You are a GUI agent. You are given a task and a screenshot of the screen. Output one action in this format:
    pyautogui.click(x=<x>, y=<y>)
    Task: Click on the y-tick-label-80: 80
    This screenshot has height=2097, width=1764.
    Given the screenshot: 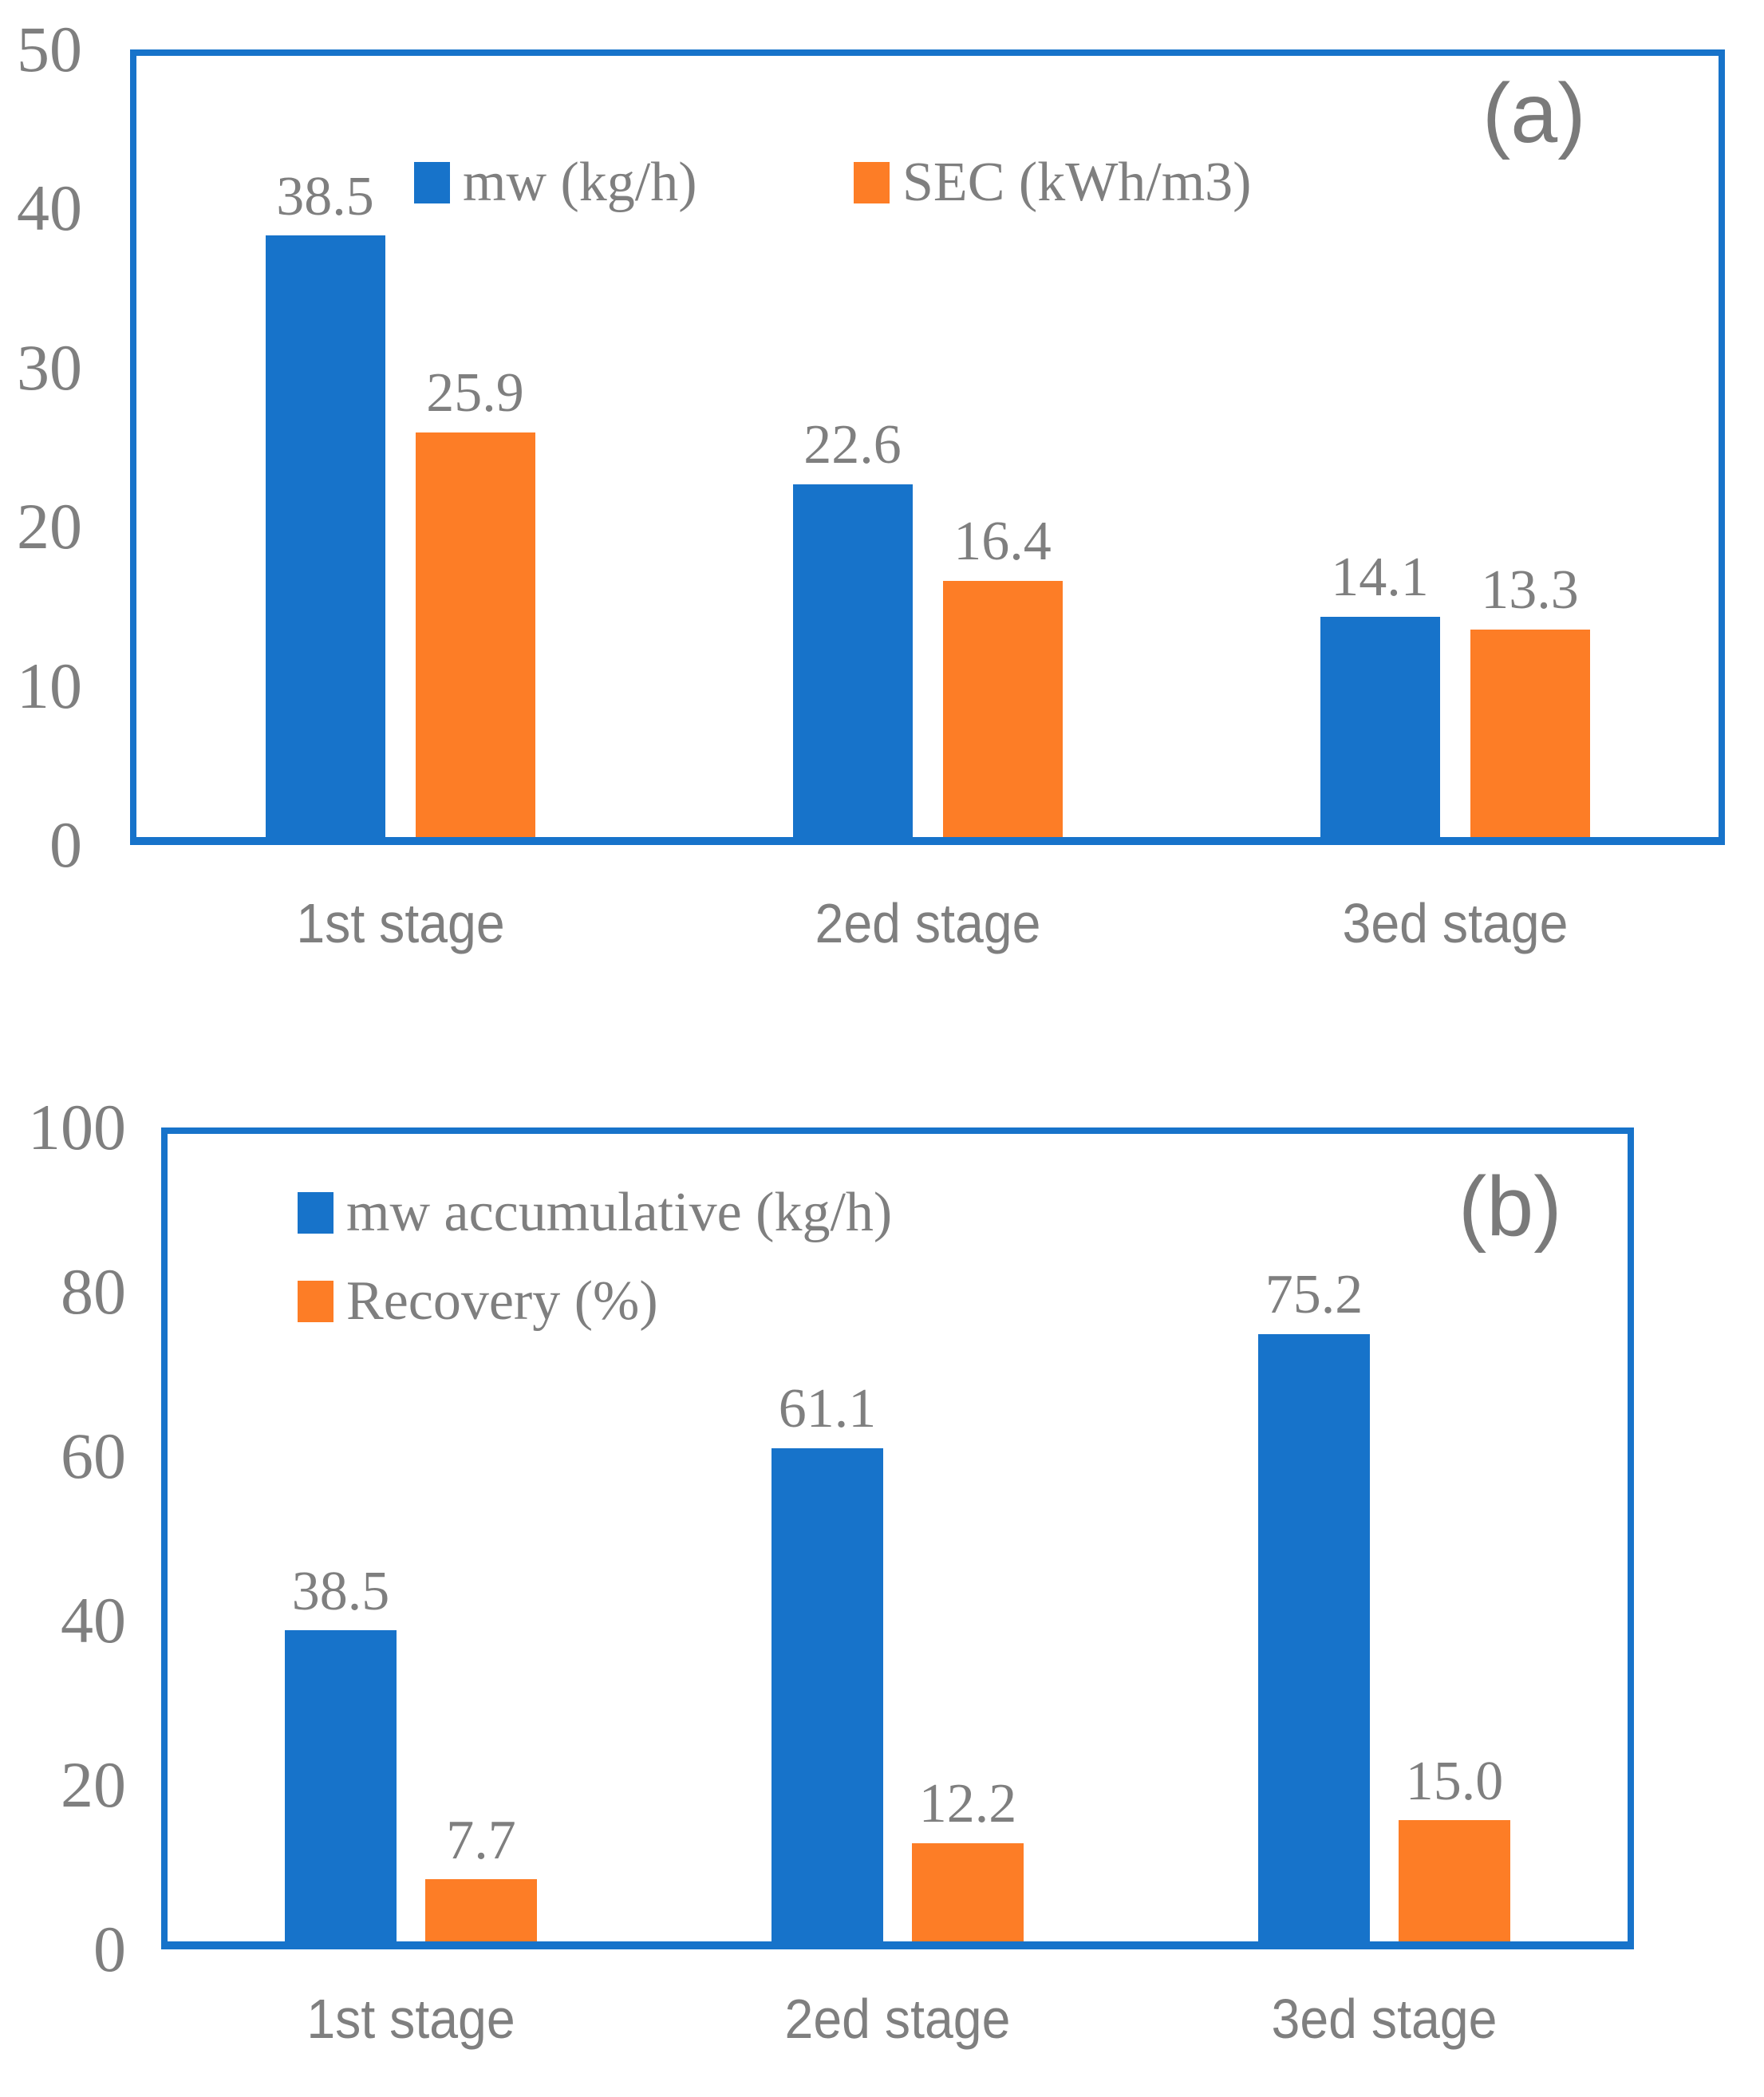 What is the action you would take?
    pyautogui.click(x=93, y=1291)
    